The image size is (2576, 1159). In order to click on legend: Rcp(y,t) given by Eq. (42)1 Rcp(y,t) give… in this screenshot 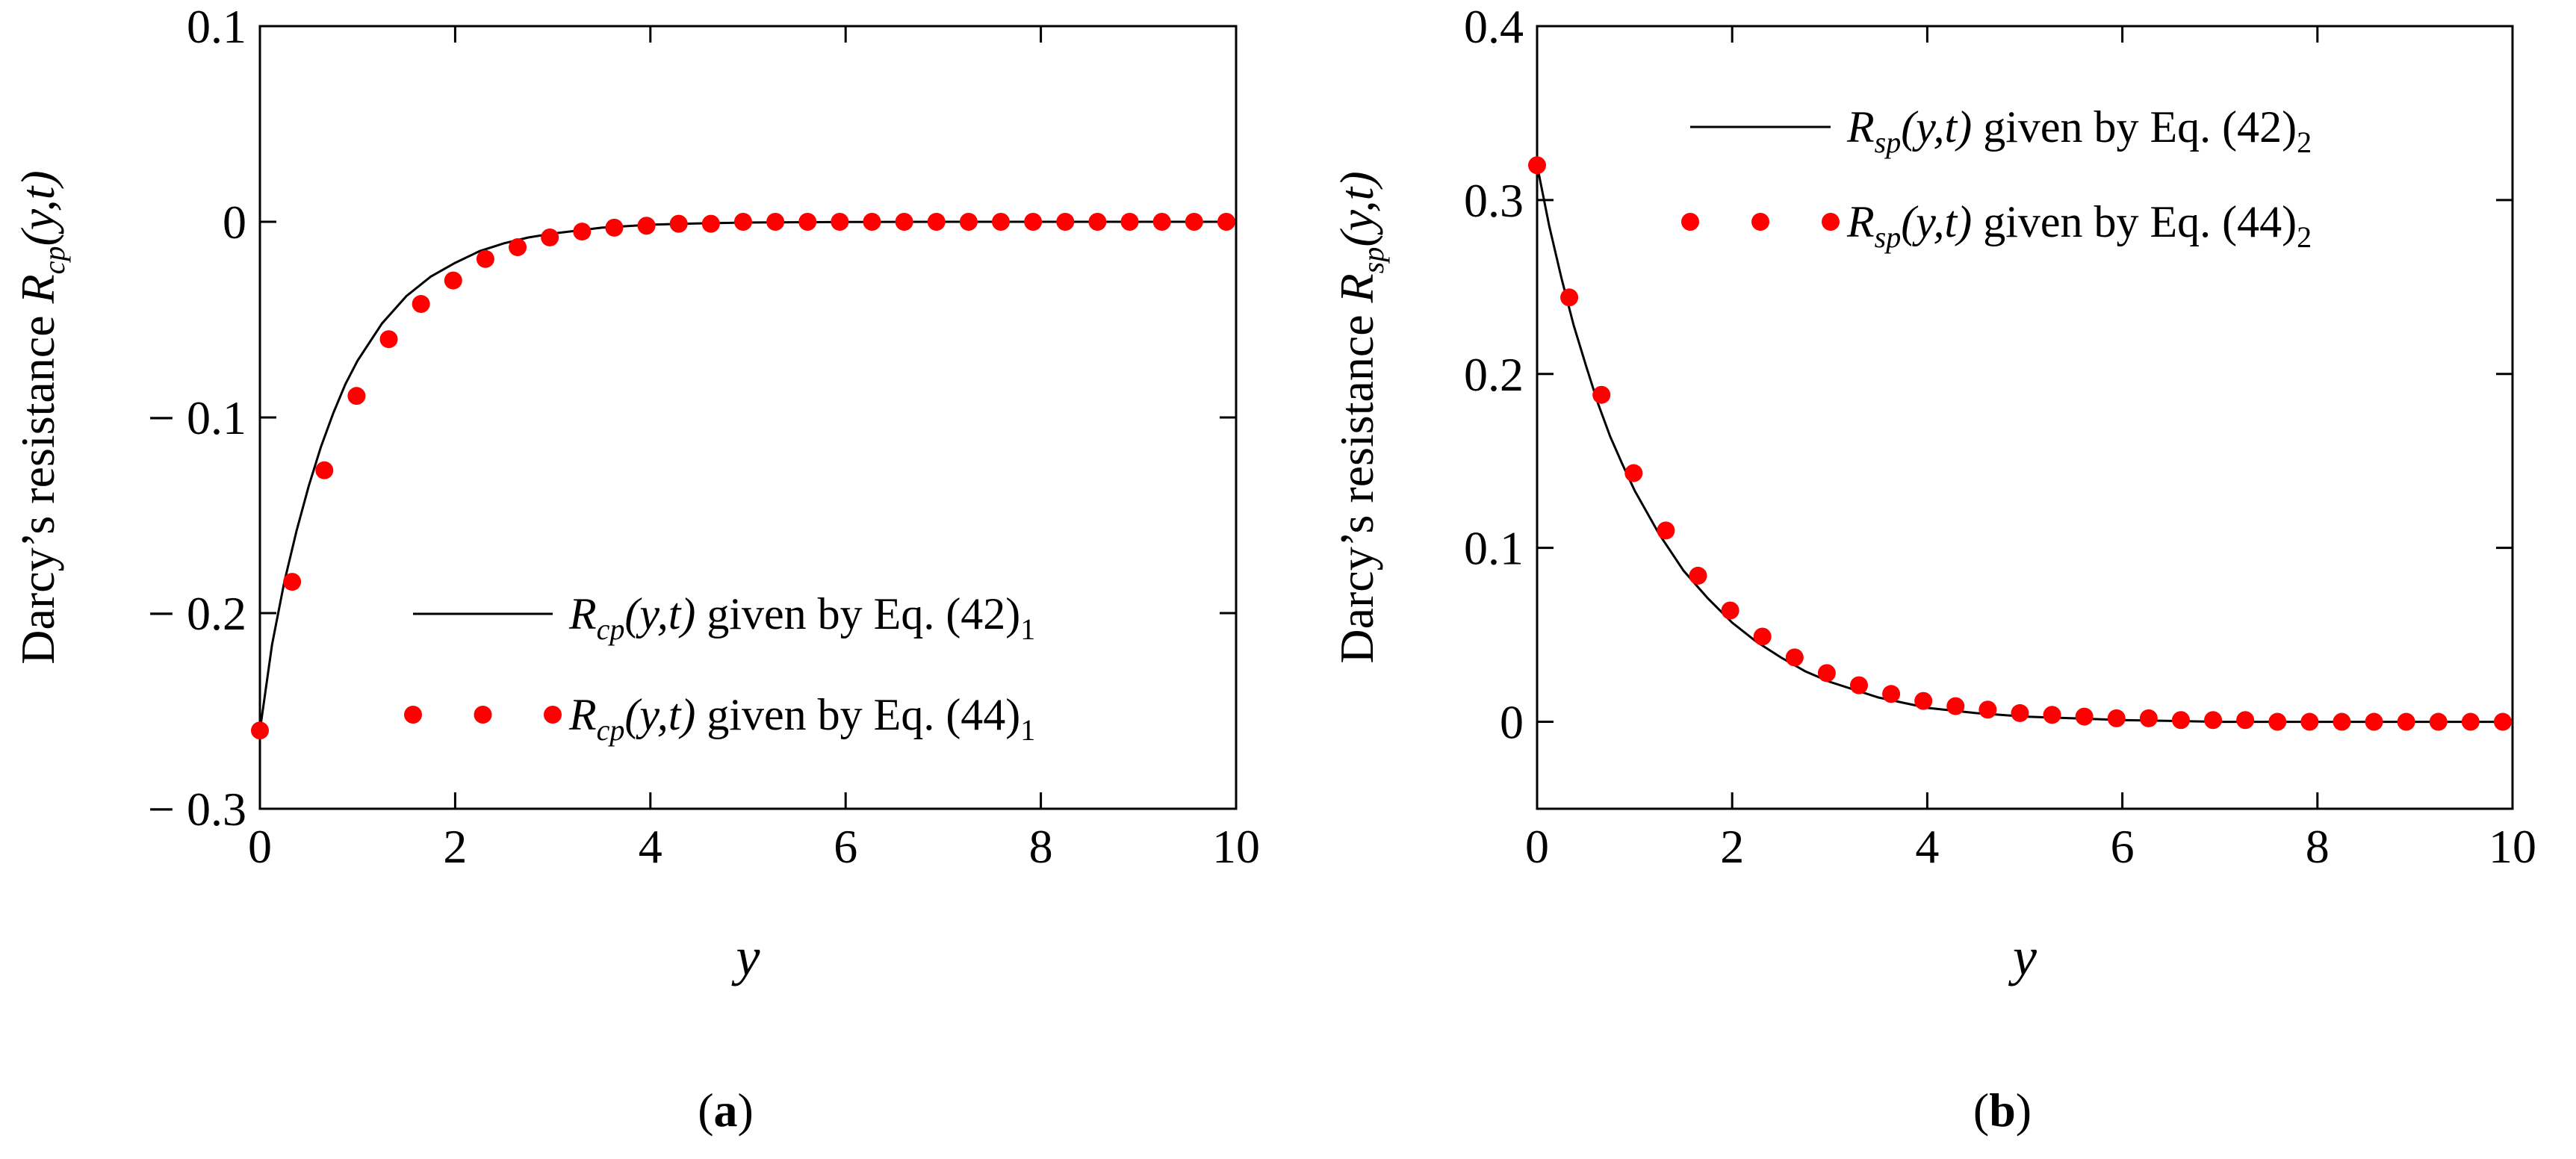, I will do `click(720, 668)`.